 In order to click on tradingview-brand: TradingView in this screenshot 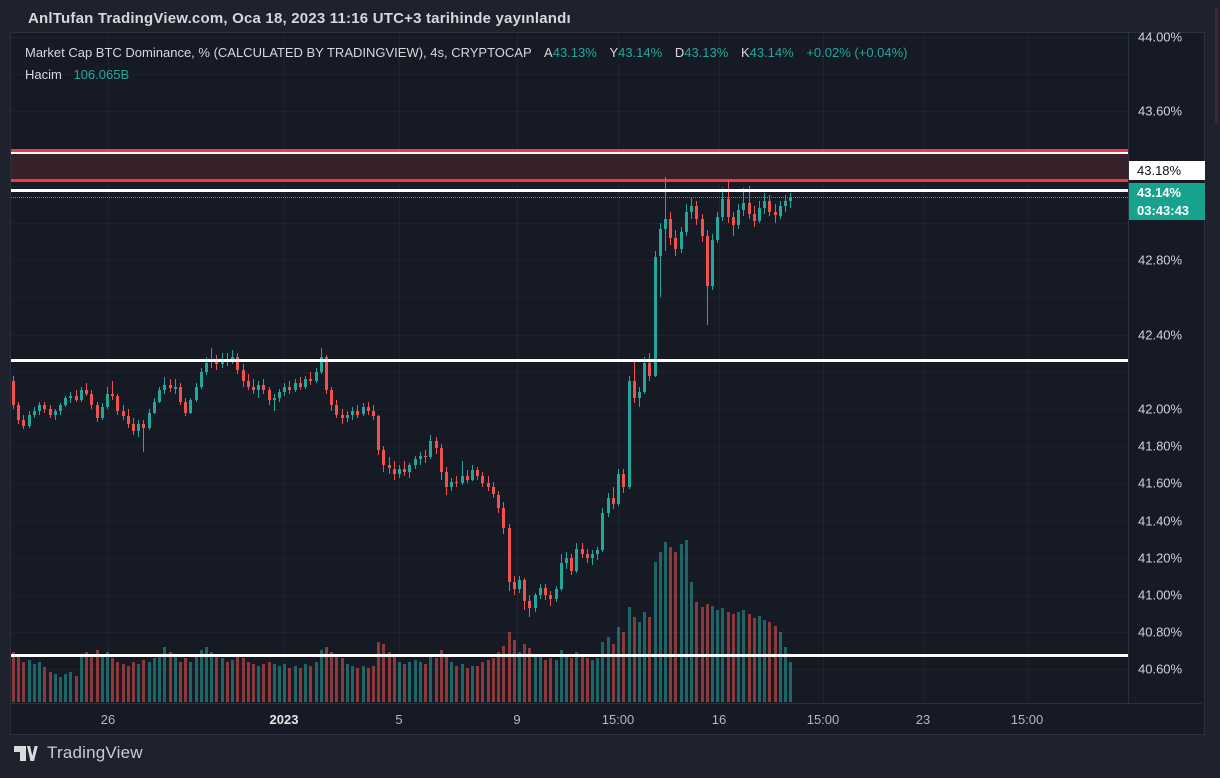, I will do `click(78, 753)`.